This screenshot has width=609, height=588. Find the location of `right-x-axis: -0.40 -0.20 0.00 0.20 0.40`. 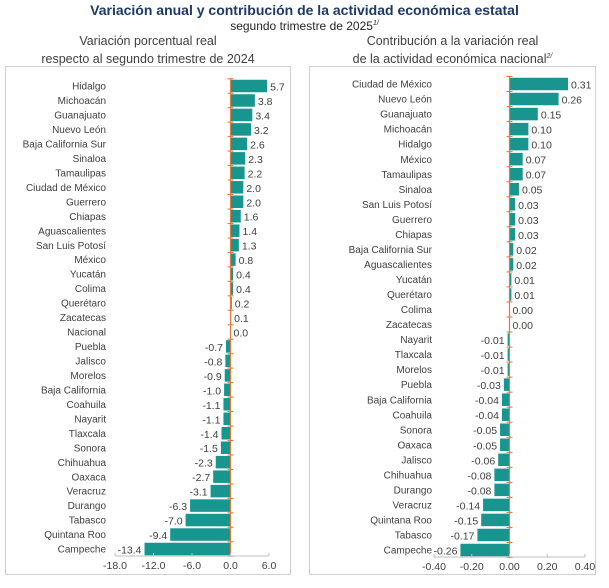

right-x-axis: -0.40 -0.20 0.00 0.20 0.40 is located at coordinates (508, 563).